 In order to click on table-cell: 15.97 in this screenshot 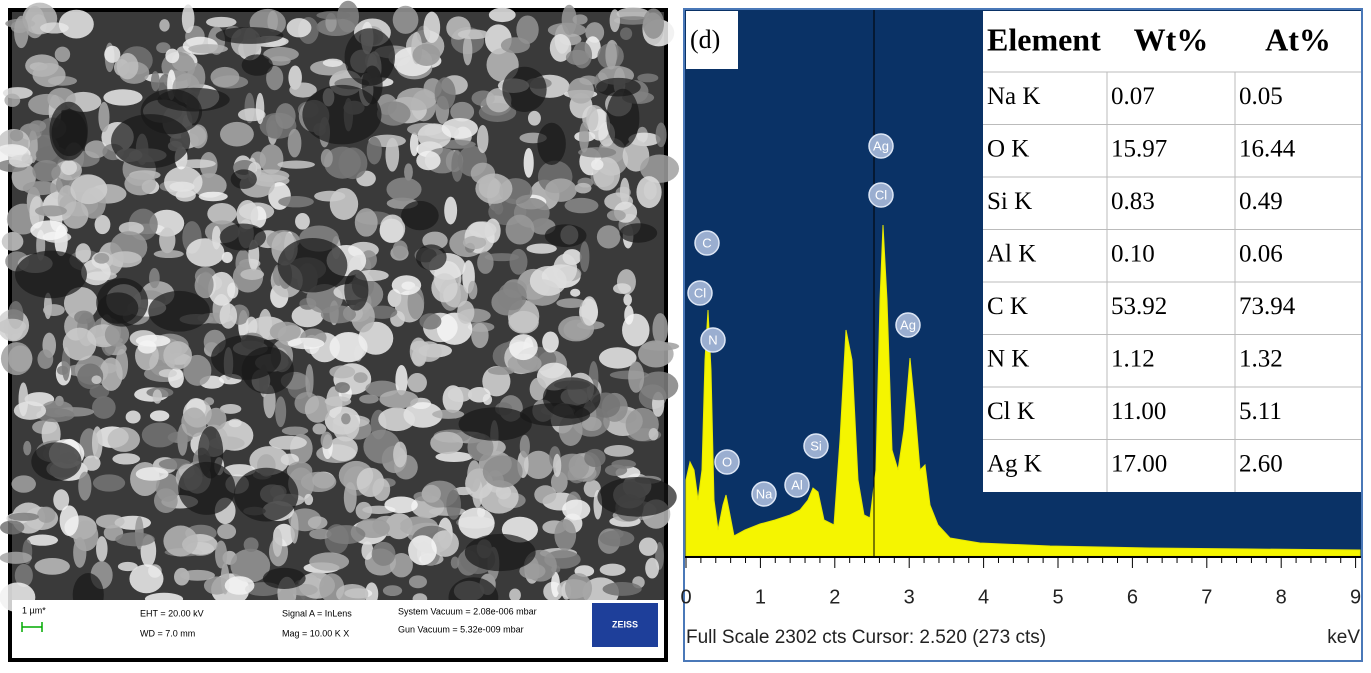, I will do `click(1139, 148)`.